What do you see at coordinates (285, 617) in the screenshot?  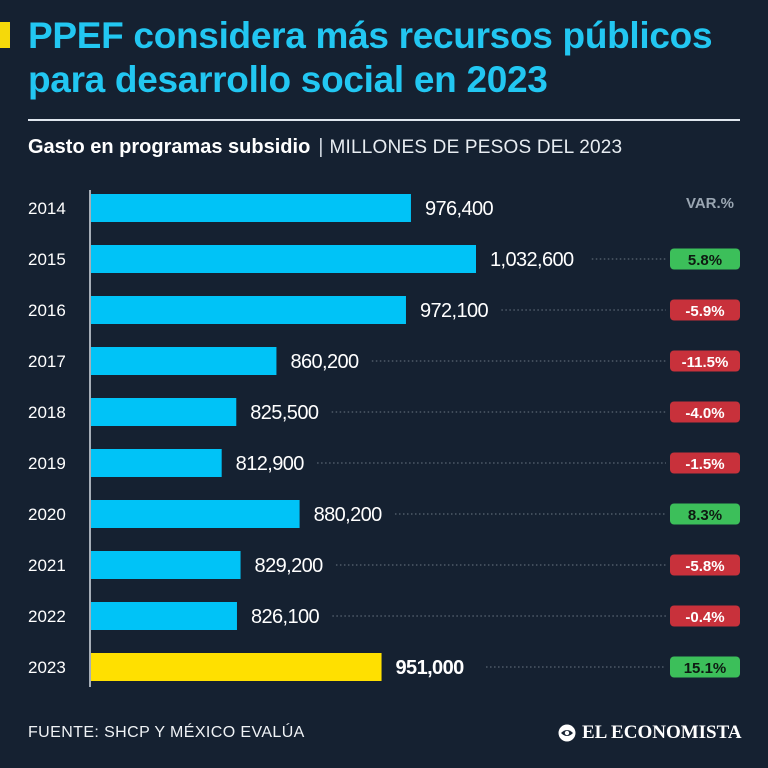 I see `data-label: 826,100` at bounding box center [285, 617].